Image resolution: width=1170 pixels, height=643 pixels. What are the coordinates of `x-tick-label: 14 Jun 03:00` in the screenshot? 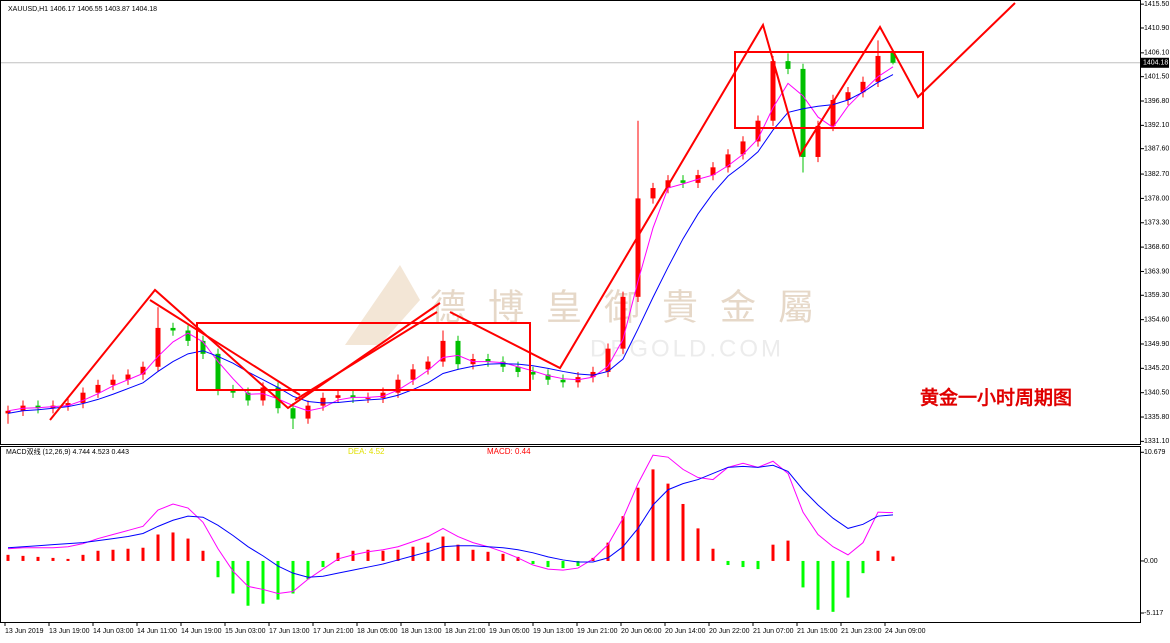 It's located at (113, 631).